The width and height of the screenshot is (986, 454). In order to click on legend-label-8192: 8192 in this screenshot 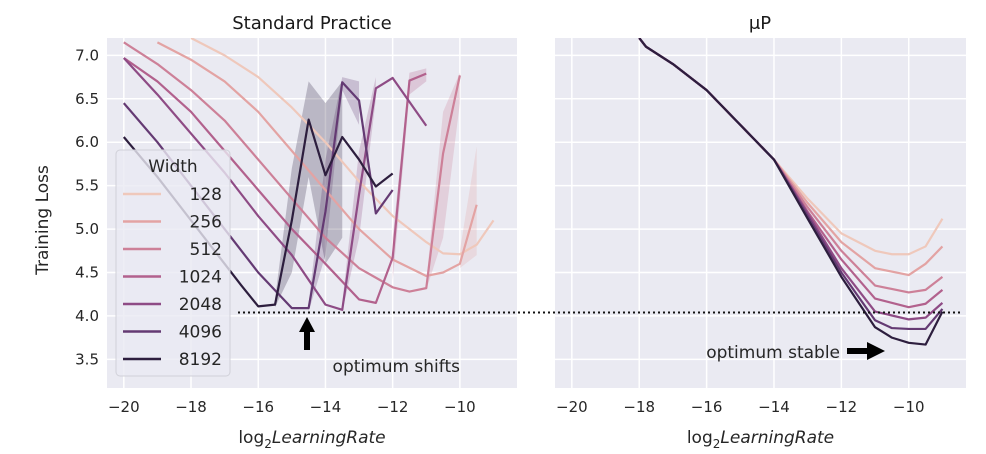, I will do `click(200, 360)`.